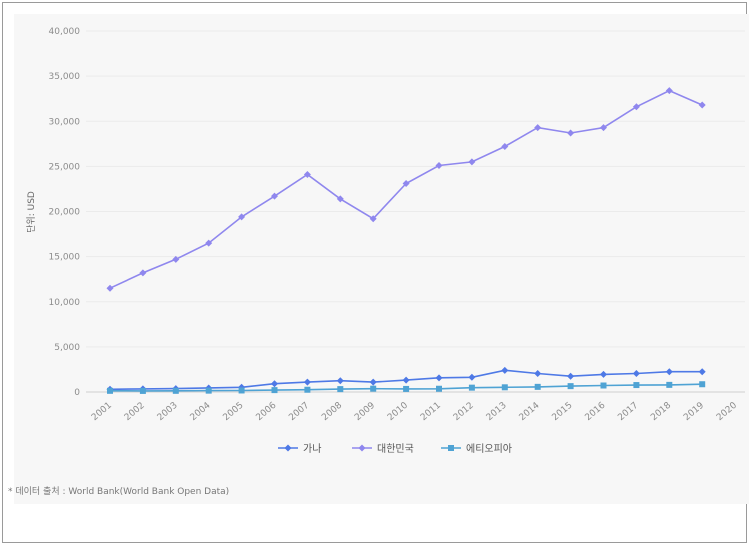 This screenshot has height=547, width=751. I want to click on x-tick-label: 2006, so click(266, 411).